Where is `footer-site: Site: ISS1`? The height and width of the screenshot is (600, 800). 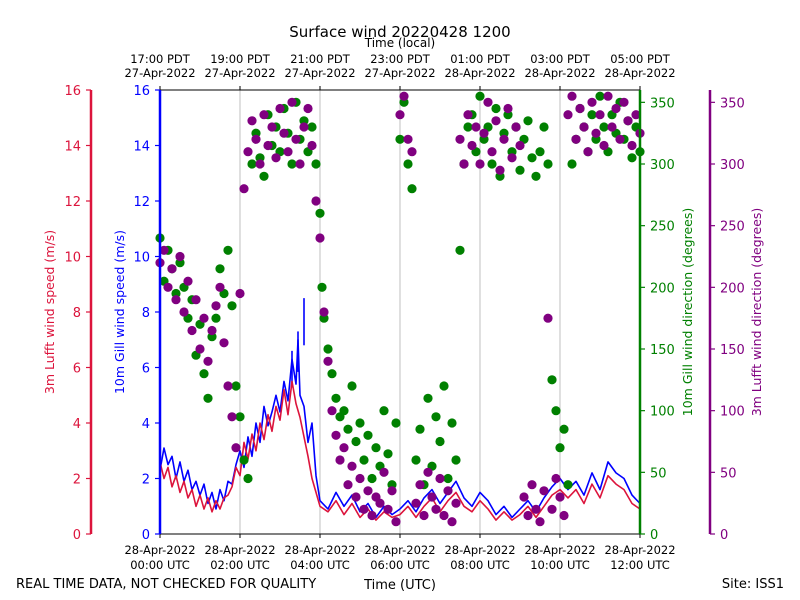
footer-site: Site: ISS1 is located at coordinates (753, 584).